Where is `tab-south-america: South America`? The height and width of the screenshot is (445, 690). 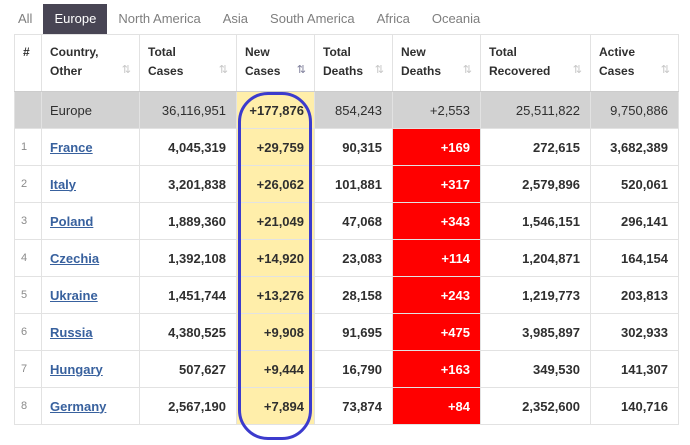 tab-south-america: South America is located at coordinates (312, 18).